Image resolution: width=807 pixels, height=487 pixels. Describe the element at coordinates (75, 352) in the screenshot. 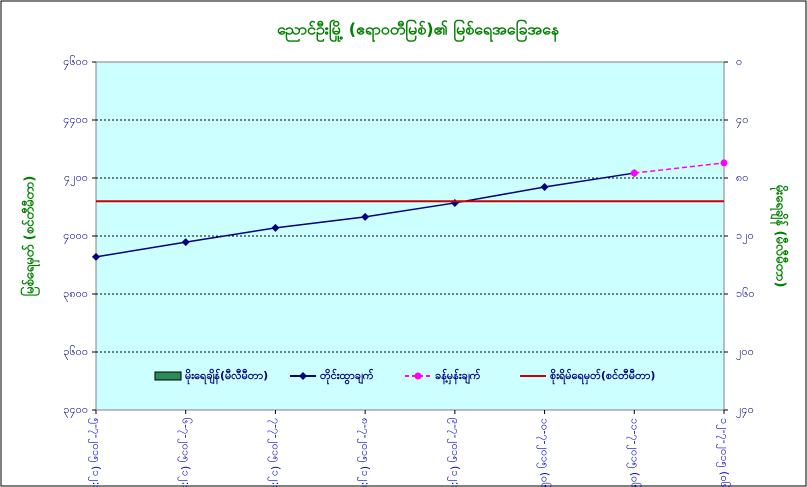

I see `y-tick-label: ၃၆၀၀` at that location.